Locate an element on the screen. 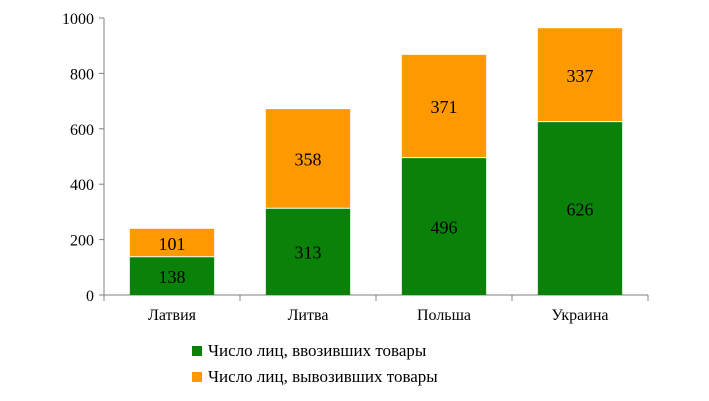  y-tick-label: 200 is located at coordinates (82, 241).